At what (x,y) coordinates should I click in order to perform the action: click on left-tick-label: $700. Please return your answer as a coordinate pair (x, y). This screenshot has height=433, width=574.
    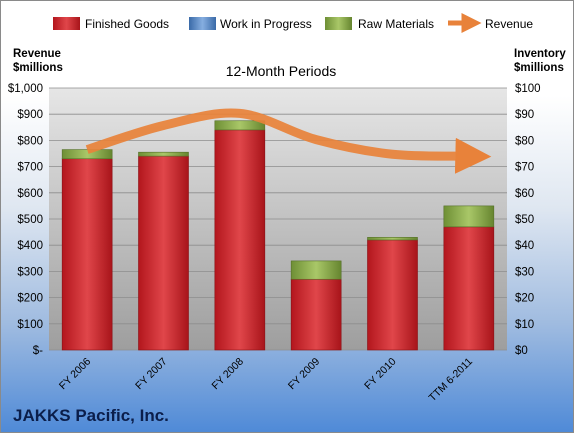
    Looking at the image, I should click on (30, 168).